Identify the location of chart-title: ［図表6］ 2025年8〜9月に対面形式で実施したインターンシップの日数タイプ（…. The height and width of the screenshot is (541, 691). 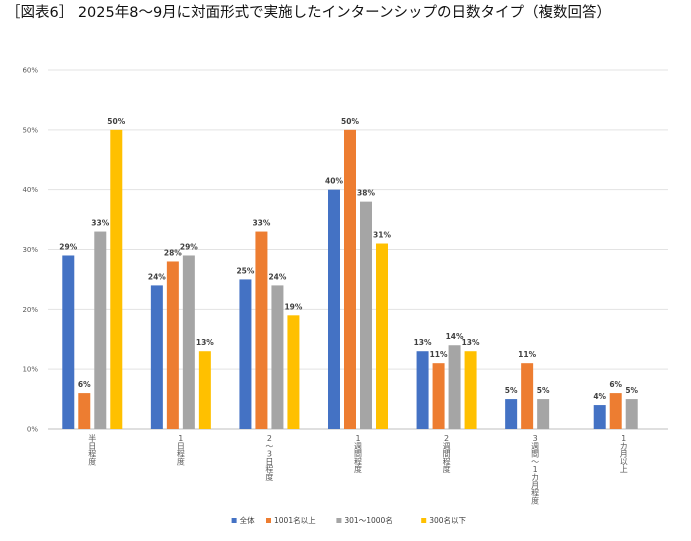
(308, 13).